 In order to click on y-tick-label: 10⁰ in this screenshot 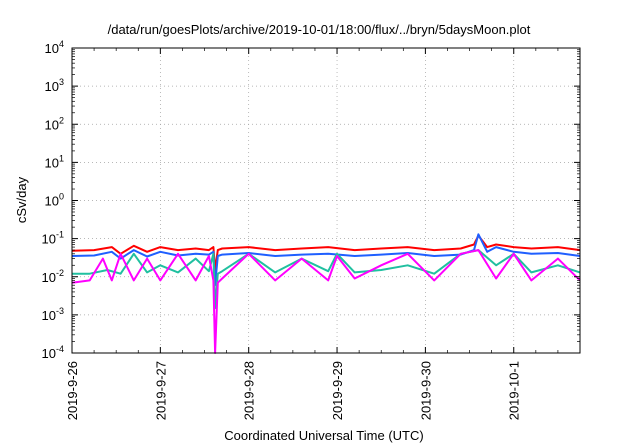, I will do `click(54, 200)`.